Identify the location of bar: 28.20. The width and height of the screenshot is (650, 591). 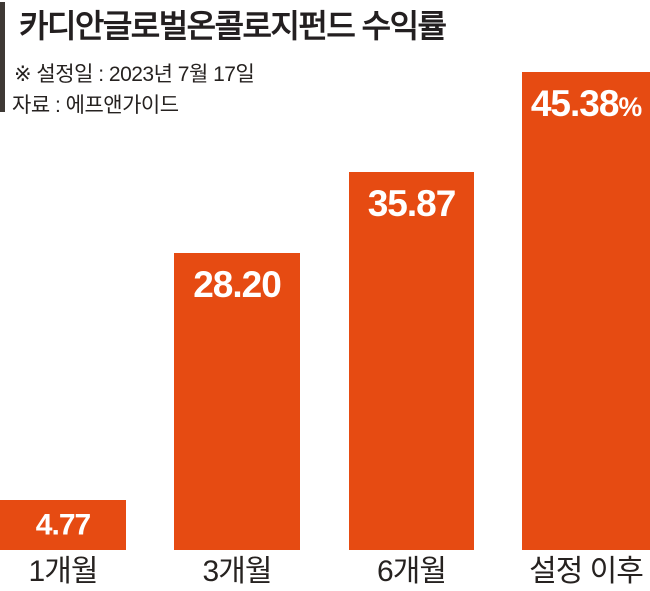
(237, 401).